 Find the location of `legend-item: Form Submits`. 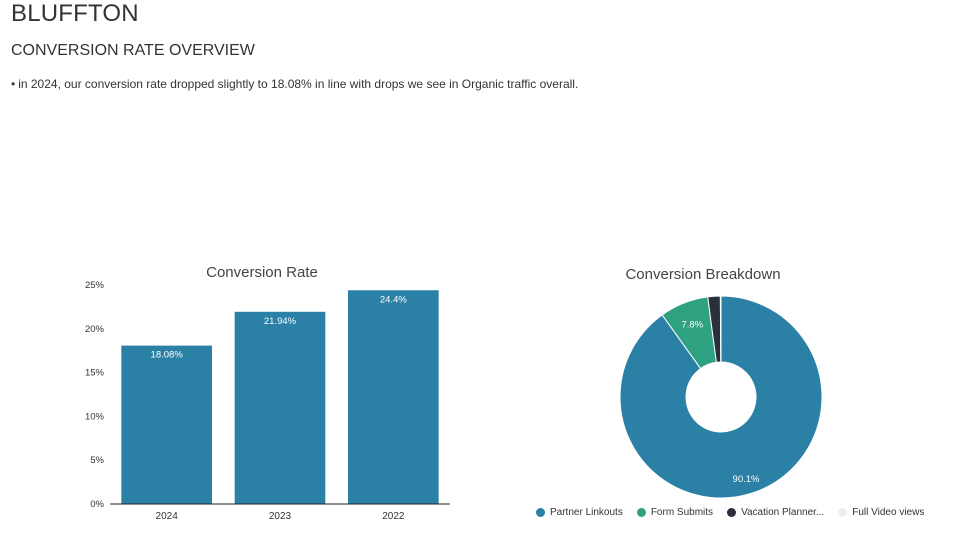

legend-item: Form Submits is located at coordinates (675, 512).